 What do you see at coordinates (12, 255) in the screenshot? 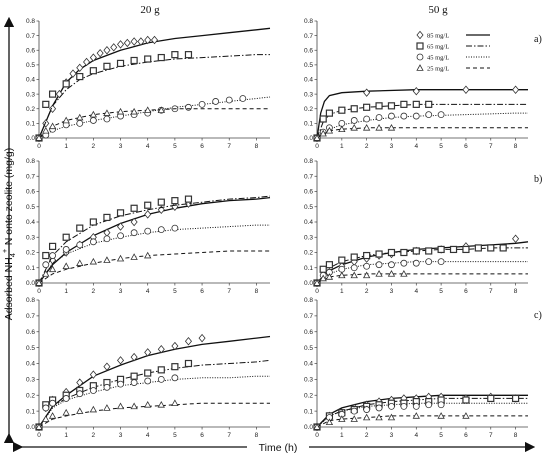
I see `y-axis-label-sub: 4` at bounding box center [12, 255].